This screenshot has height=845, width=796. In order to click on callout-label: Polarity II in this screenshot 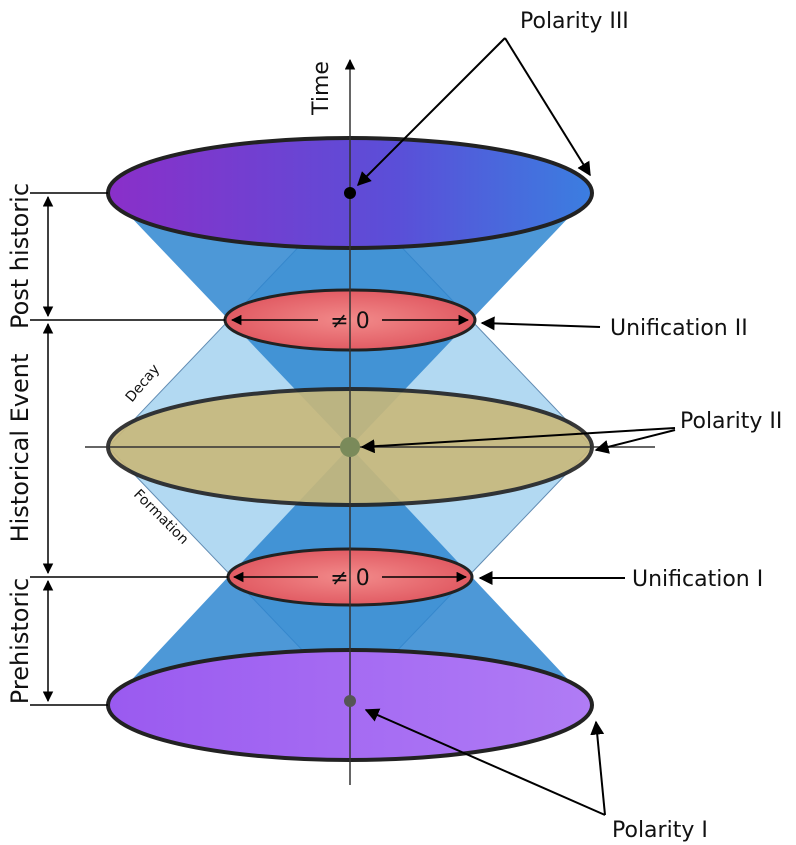, I will do `click(731, 421)`.